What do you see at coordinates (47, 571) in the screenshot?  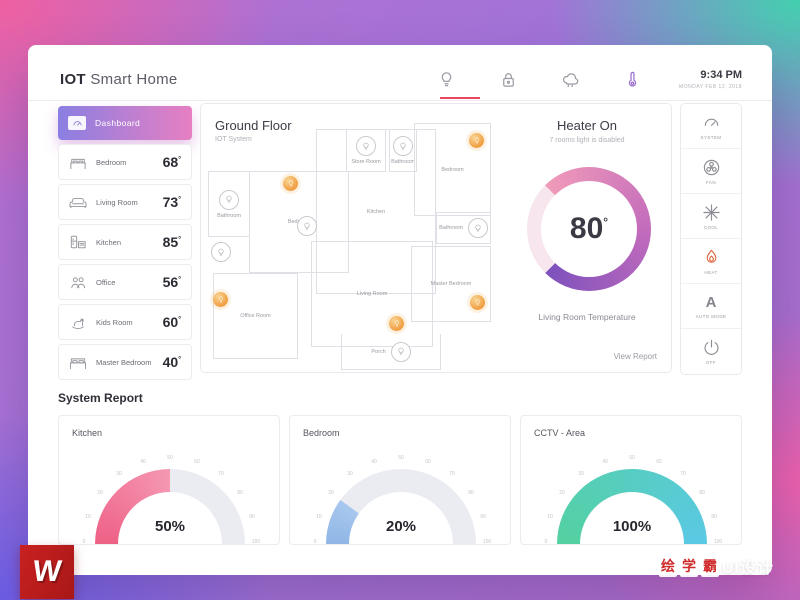 I see `logo-letter: W` at bounding box center [47, 571].